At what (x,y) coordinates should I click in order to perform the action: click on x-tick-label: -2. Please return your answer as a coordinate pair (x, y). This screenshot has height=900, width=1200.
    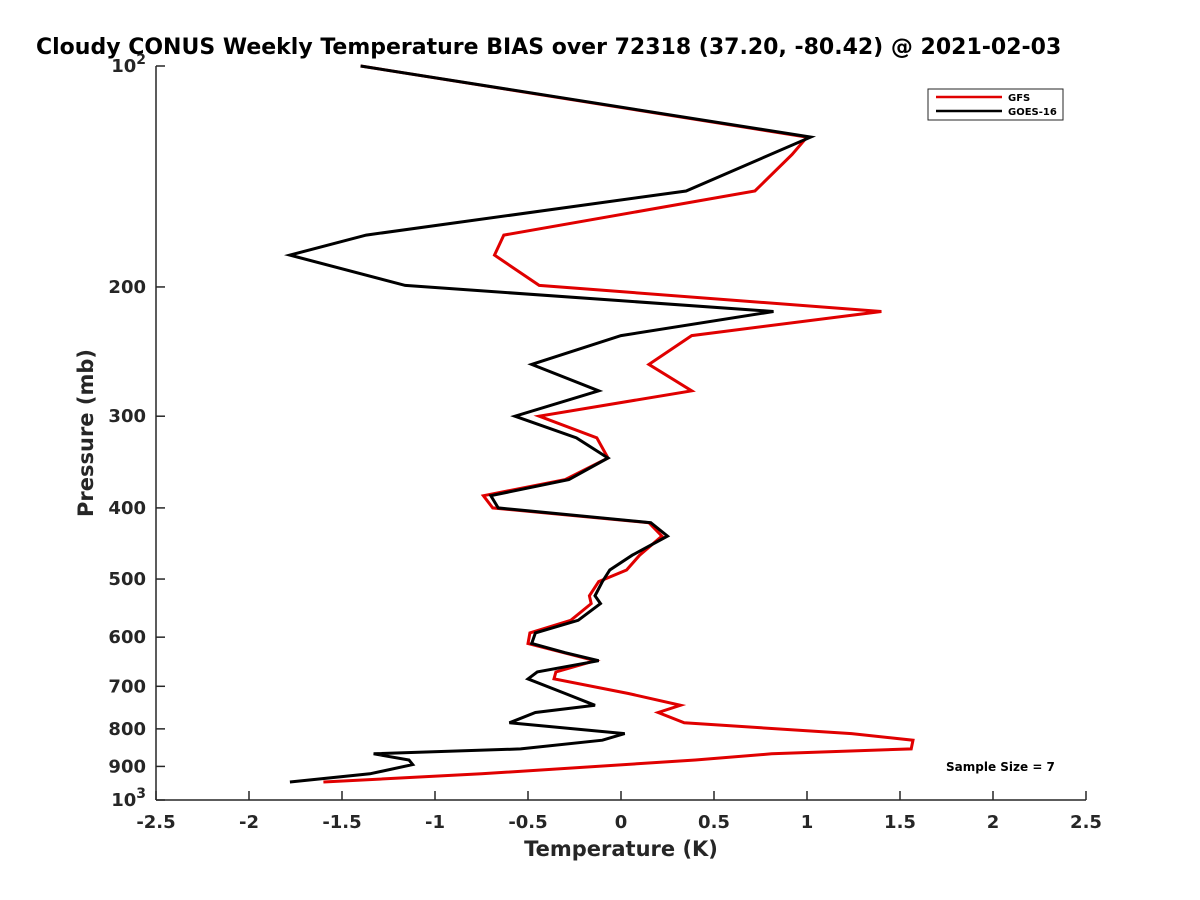
    Looking at the image, I should click on (249, 822).